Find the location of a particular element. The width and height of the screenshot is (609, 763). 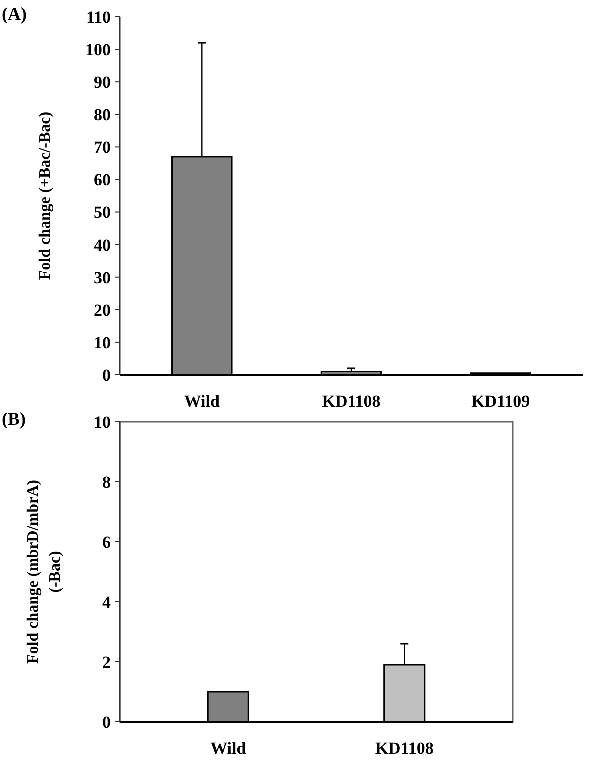

y-tick-label: 90 is located at coordinates (102, 82).